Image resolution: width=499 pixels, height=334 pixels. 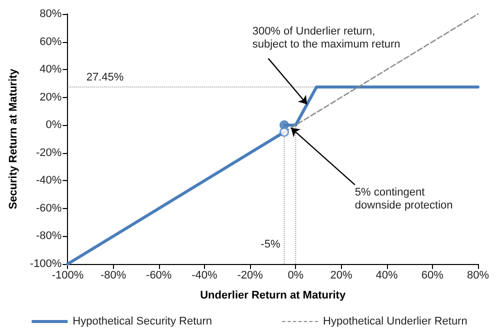 I want to click on x-tick-label: -80%, so click(x=113, y=276).